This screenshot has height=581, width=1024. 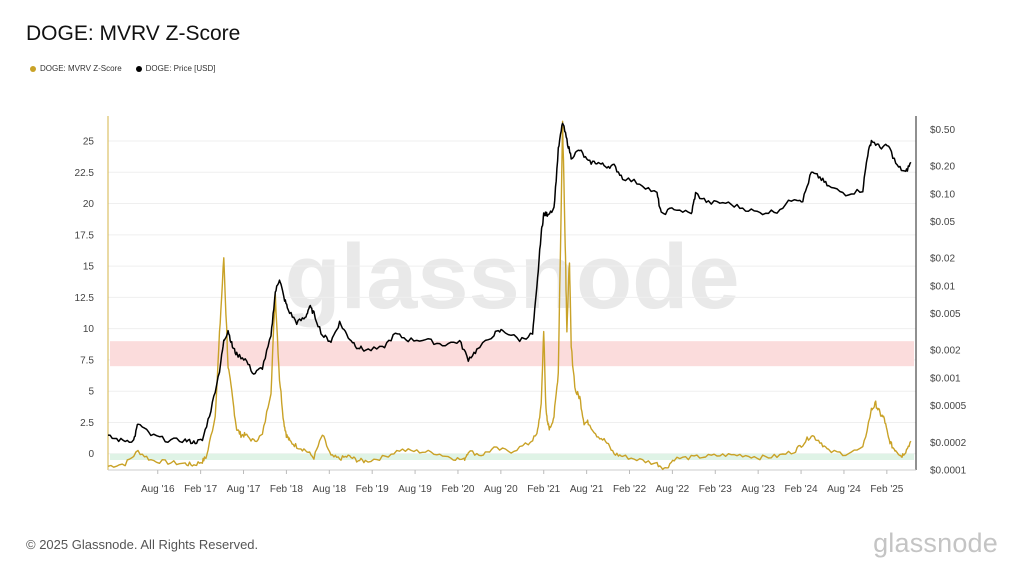 What do you see at coordinates (543, 489) in the screenshot?
I see `x-tick-label: Feb '21` at bounding box center [543, 489].